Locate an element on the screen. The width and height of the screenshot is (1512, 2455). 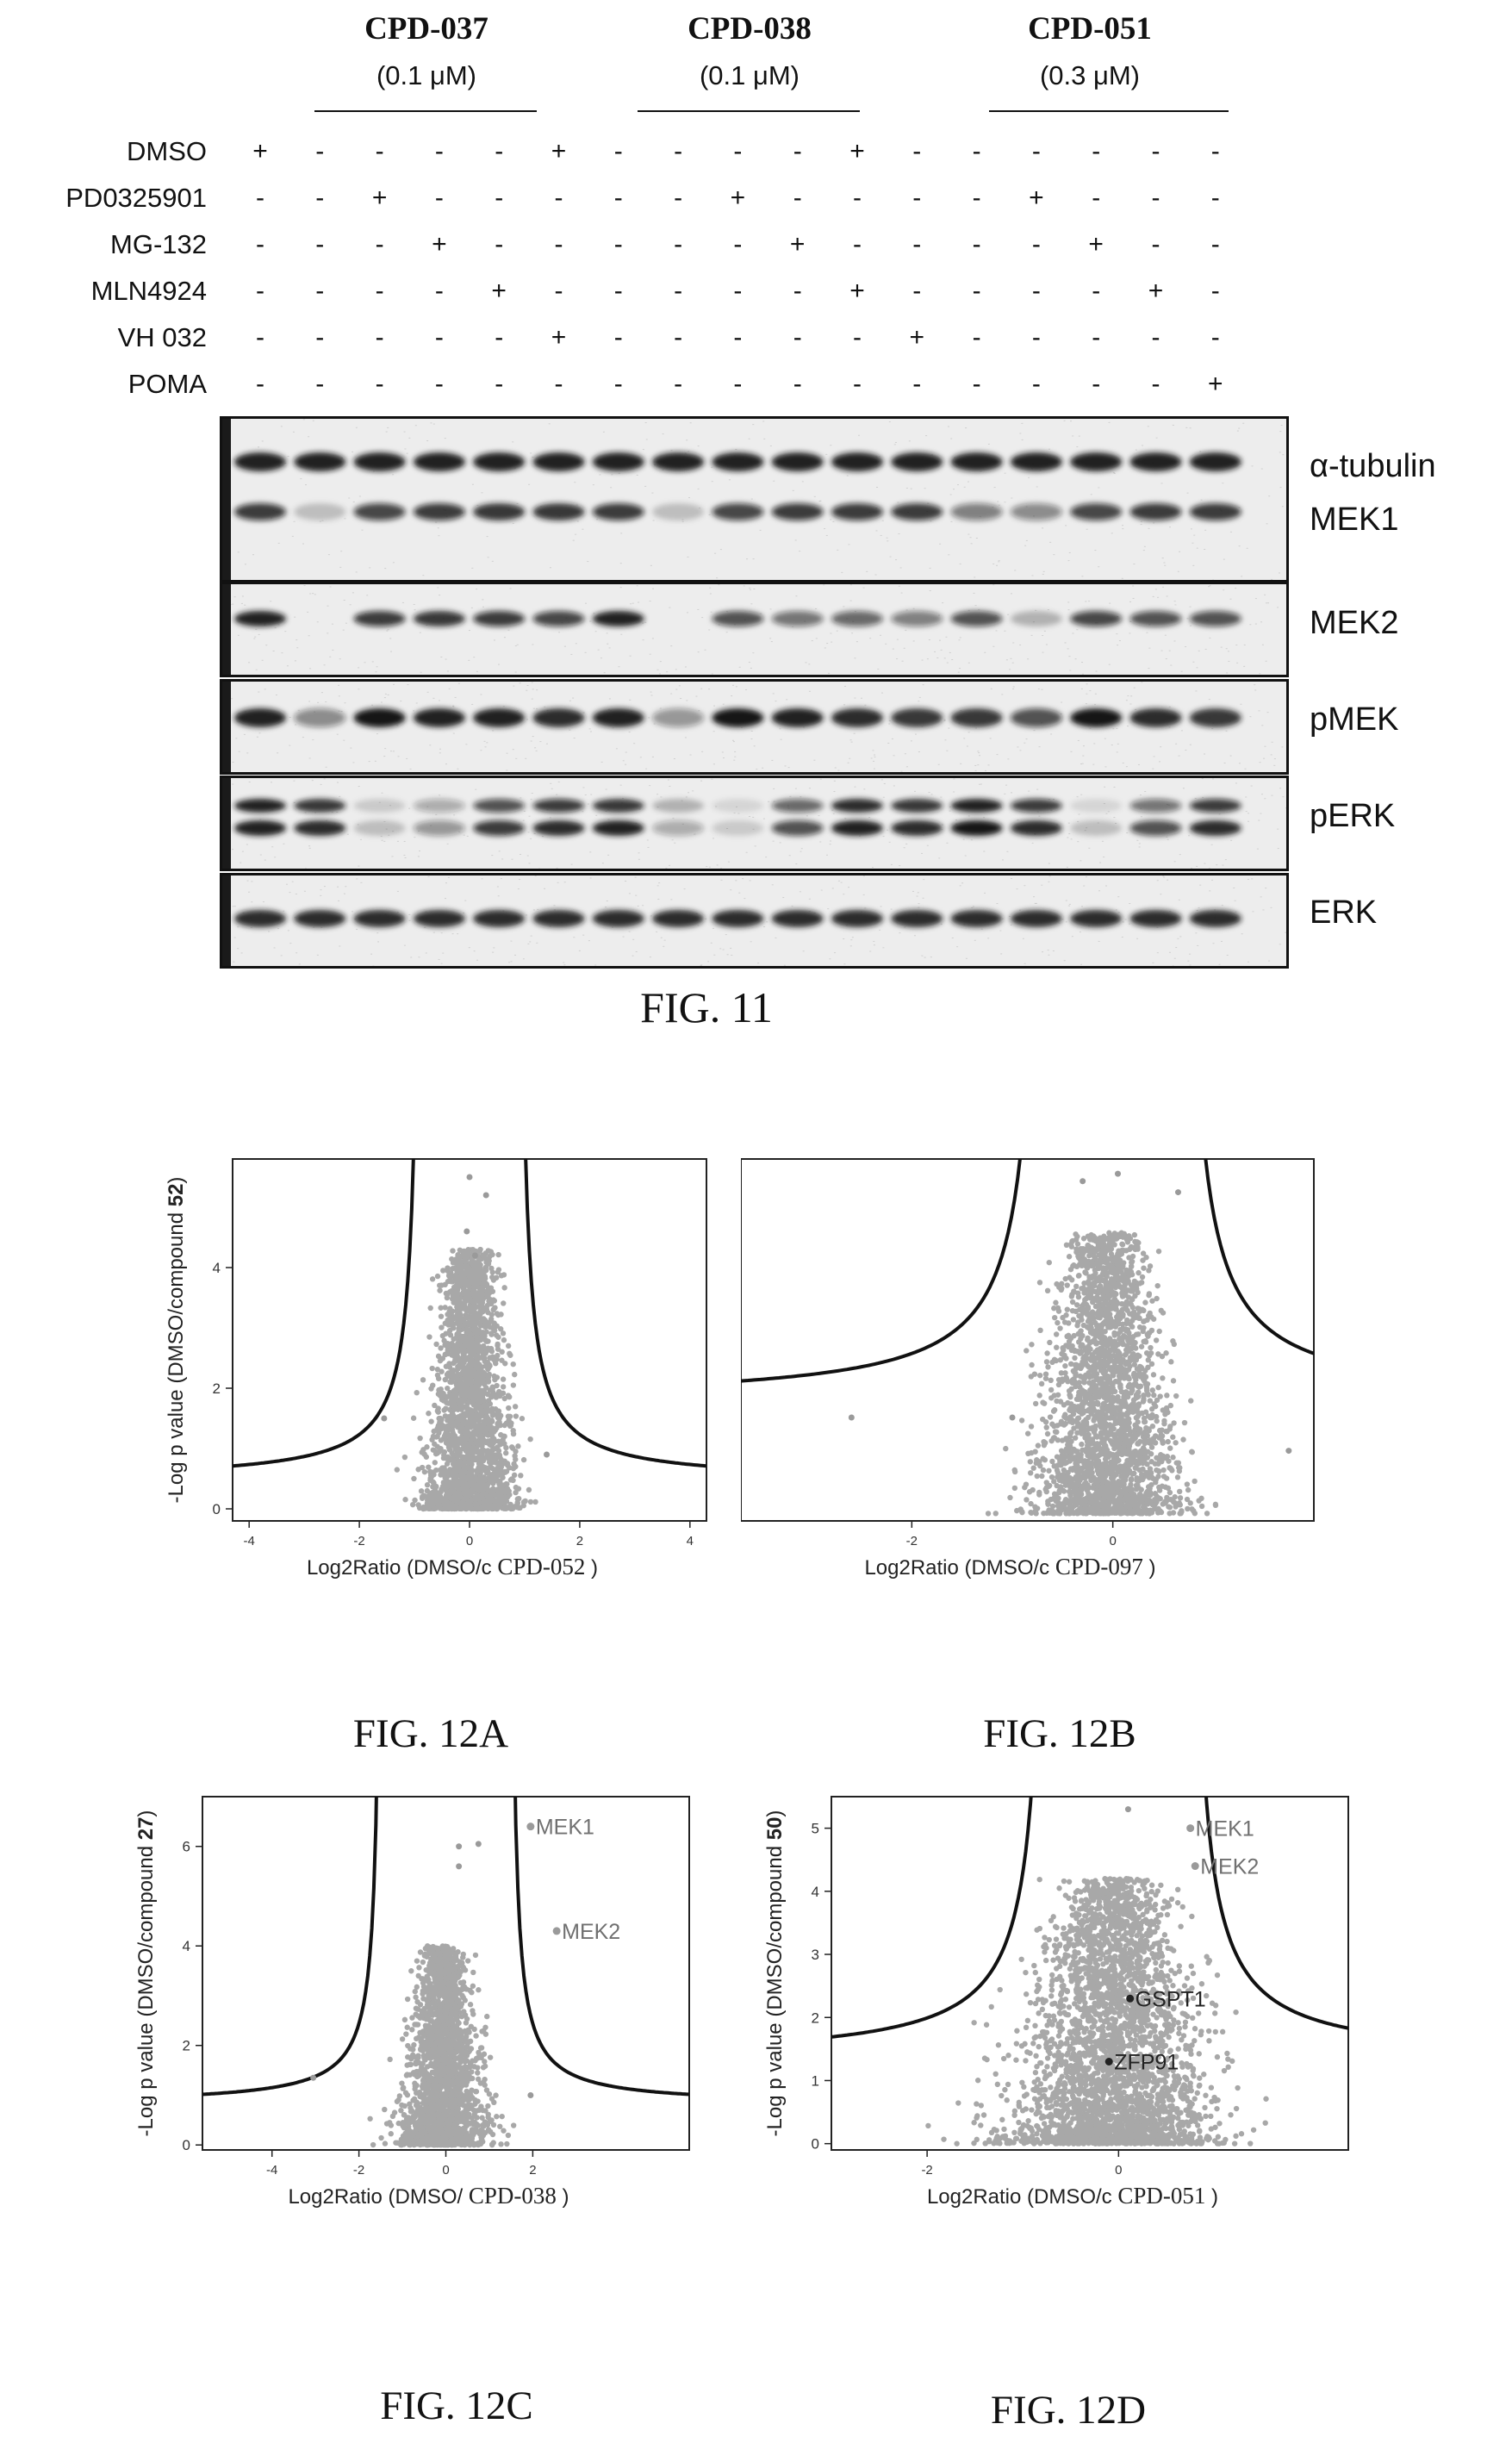
compound-conc-1: (0.1 μM) is located at coordinates (427, 75).